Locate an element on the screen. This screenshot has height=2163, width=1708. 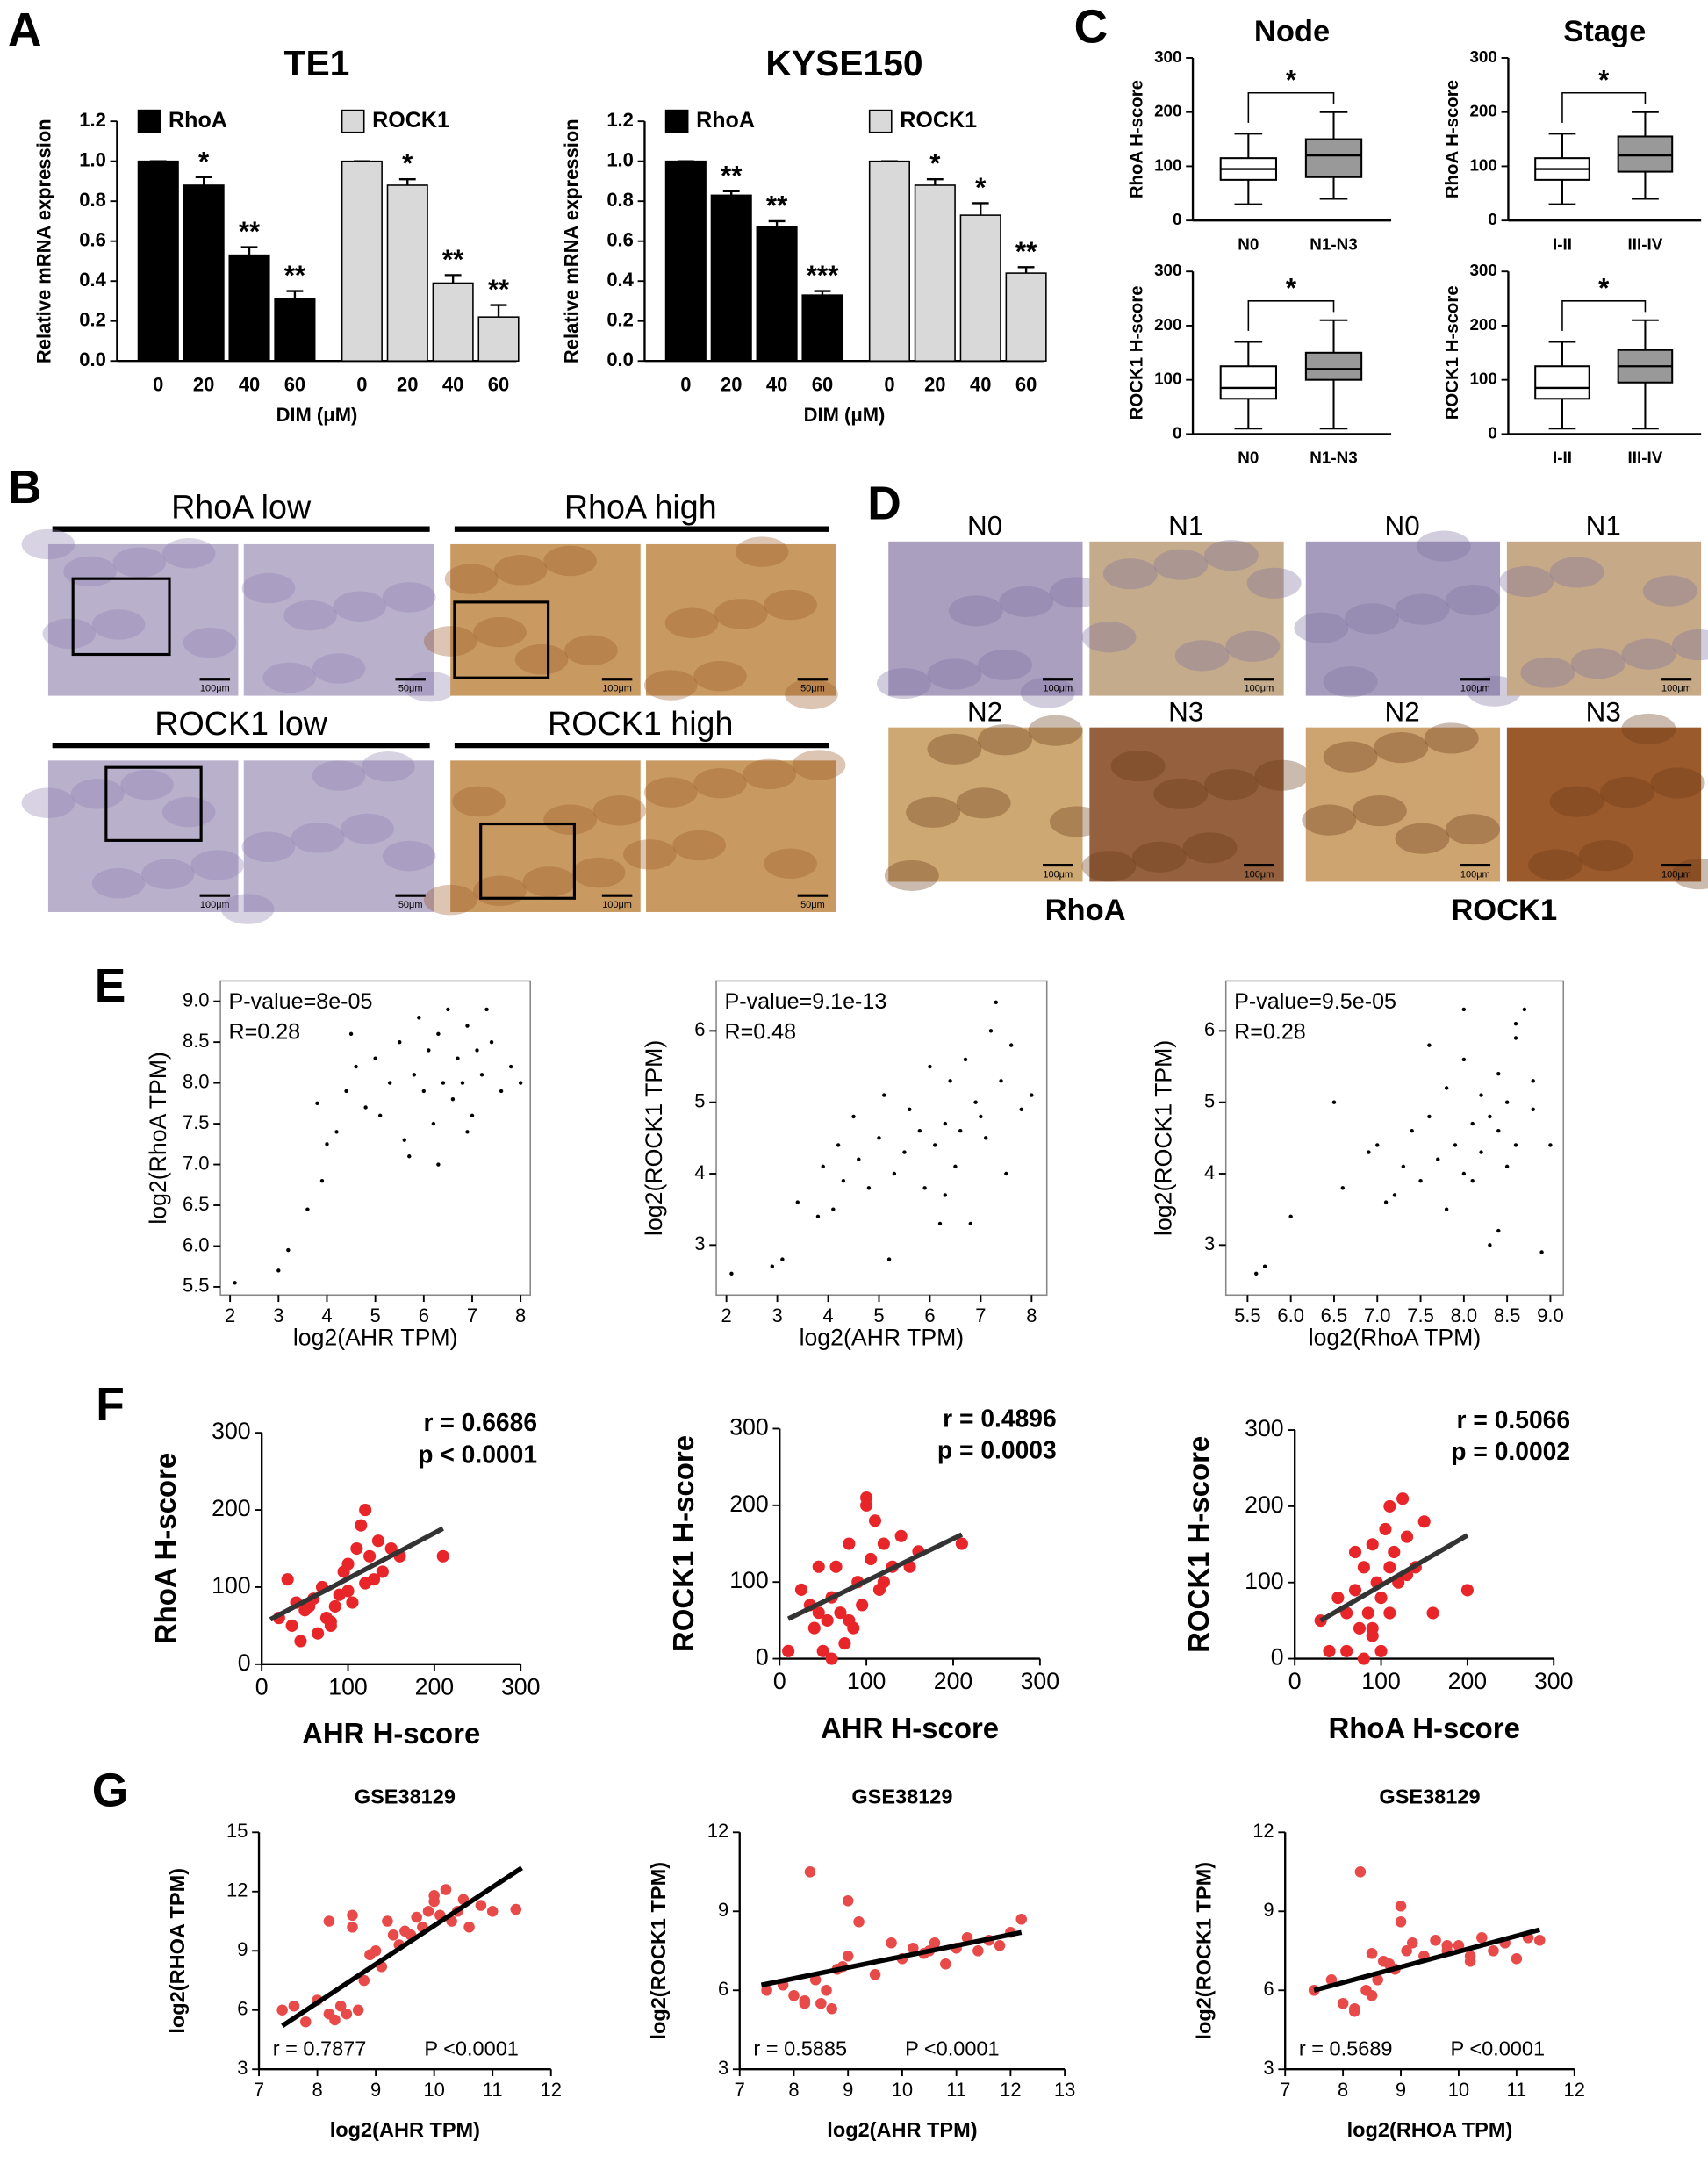
y-tick-label: 5 is located at coordinates (699, 1100).